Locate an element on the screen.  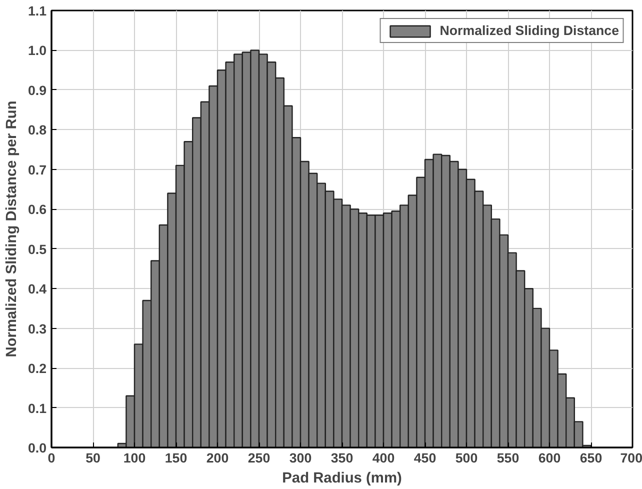
x-tick-label: 500 is located at coordinates (466, 458).